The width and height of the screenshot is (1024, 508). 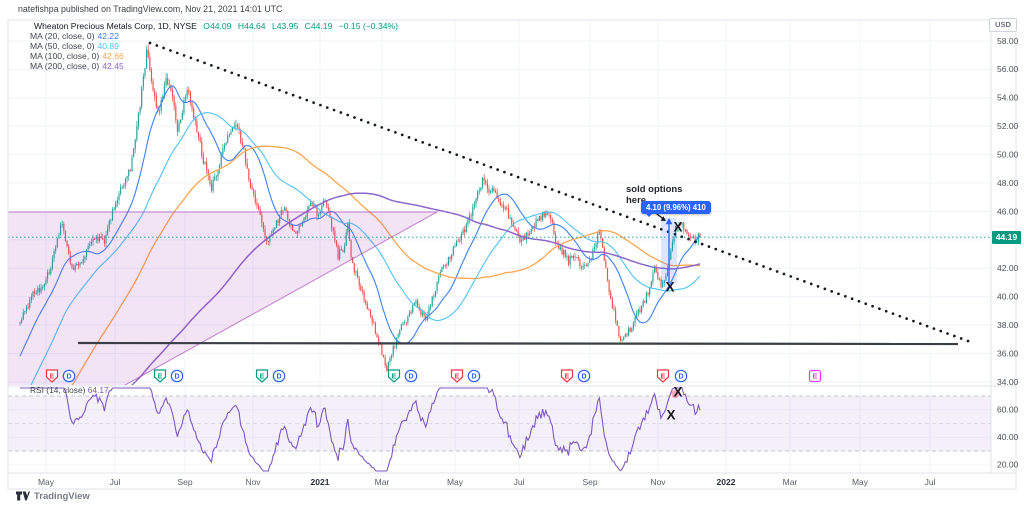 I want to click on price-axis-label: 56.00, so click(x=1008, y=69).